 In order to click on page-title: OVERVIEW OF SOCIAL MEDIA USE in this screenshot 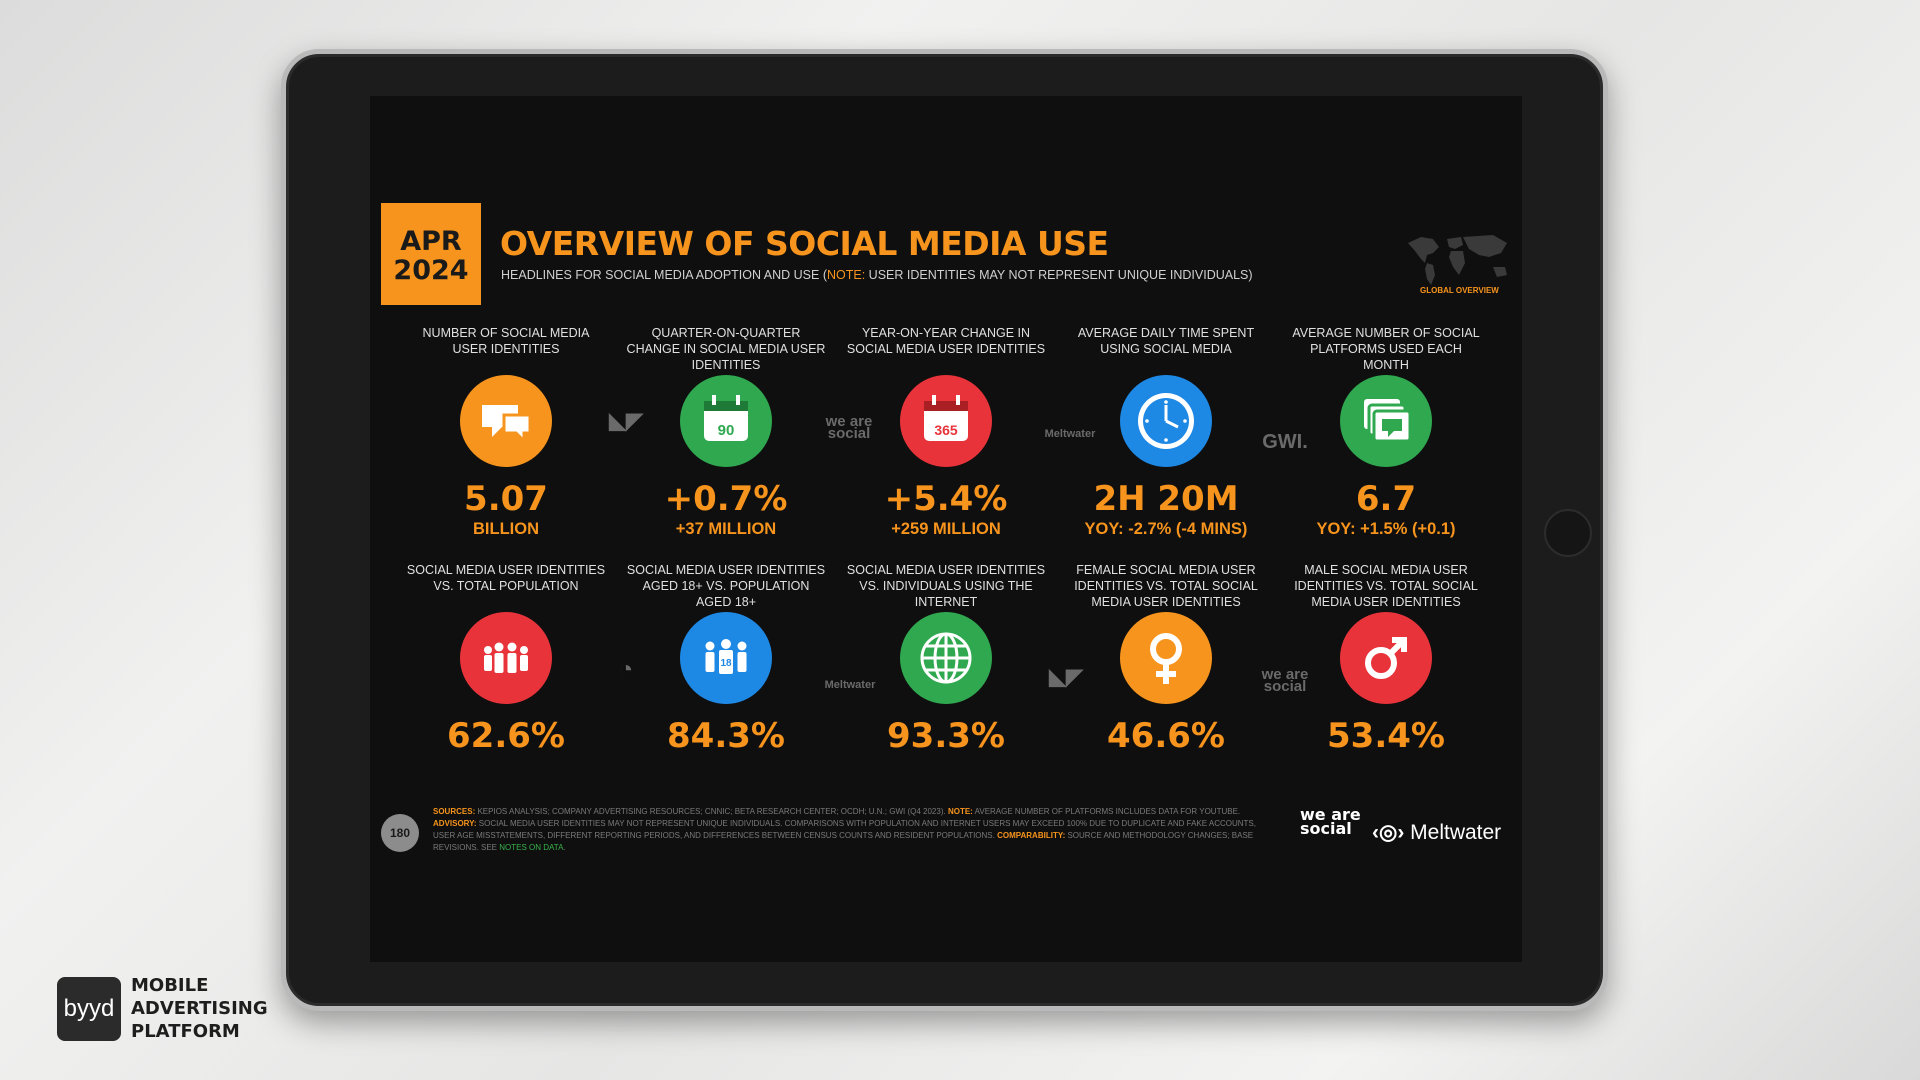, I will do `click(804, 243)`.